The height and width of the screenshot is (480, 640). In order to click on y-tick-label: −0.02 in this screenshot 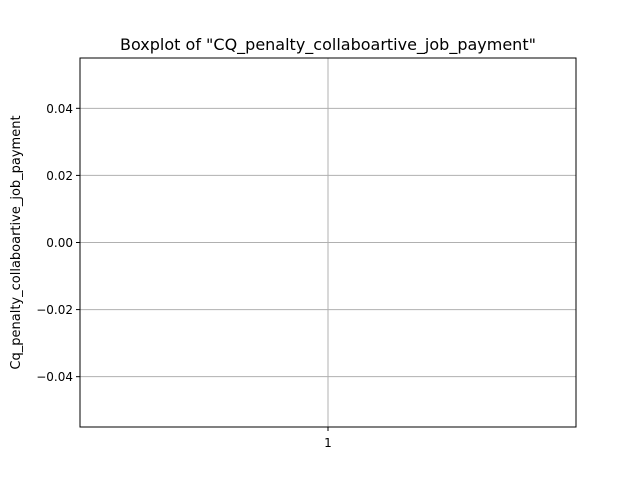, I will do `click(54, 310)`.